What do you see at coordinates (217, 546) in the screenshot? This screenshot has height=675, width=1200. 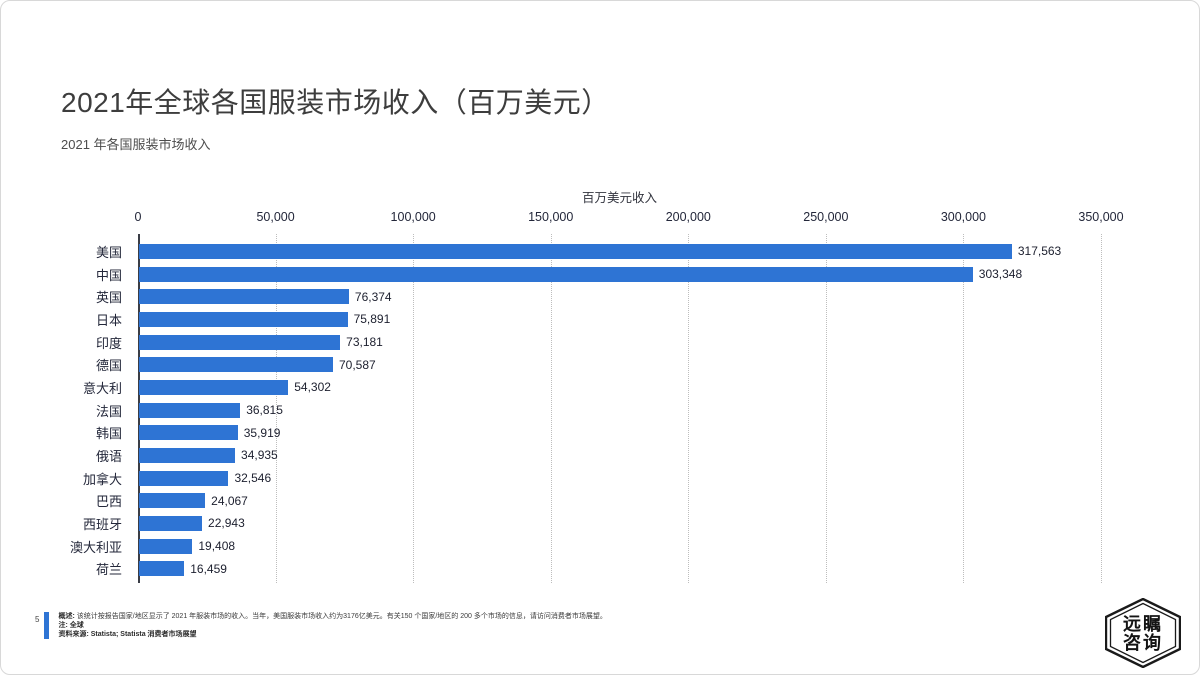 I see `bar-value-label: 19,408` at bounding box center [217, 546].